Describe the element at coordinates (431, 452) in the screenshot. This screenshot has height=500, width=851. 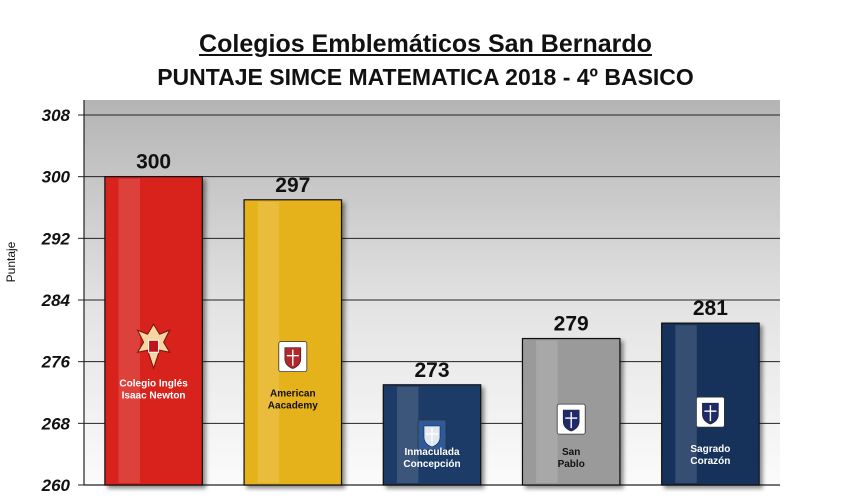
I see `category-label: Inmaculada` at that location.